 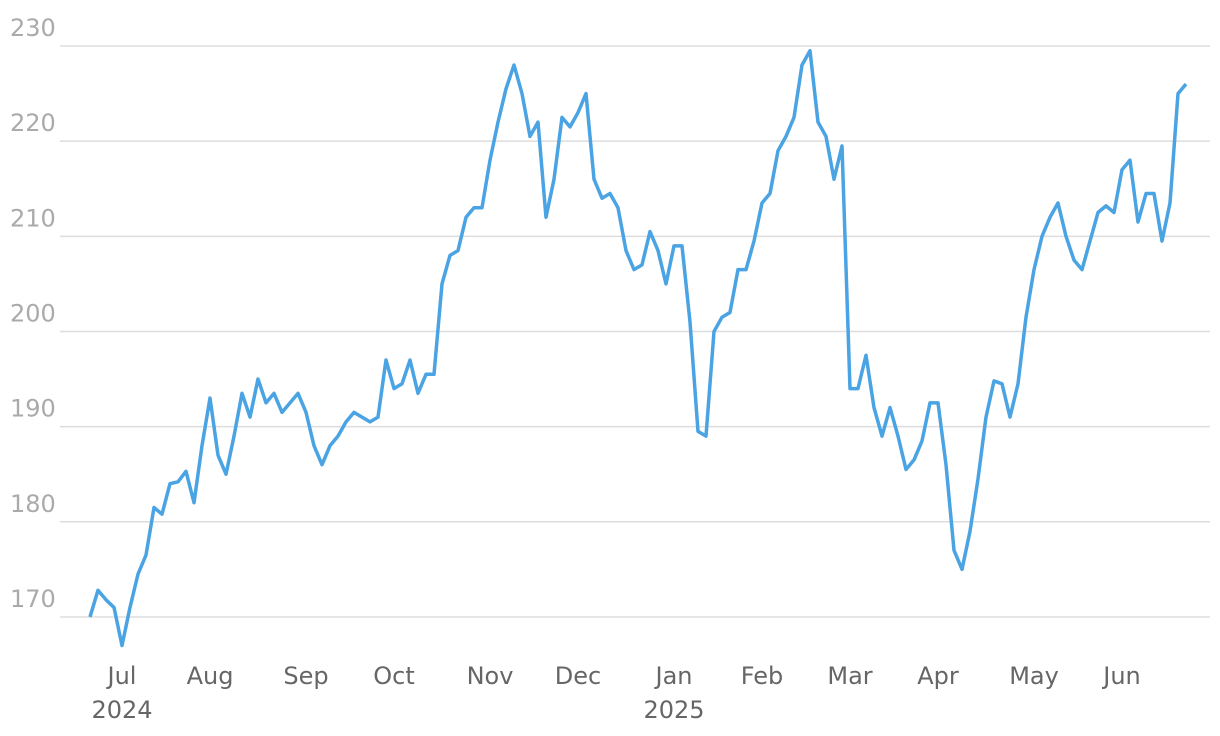 What do you see at coordinates (305, 676) in the screenshot?
I see `x-tick-label: Sep` at bounding box center [305, 676].